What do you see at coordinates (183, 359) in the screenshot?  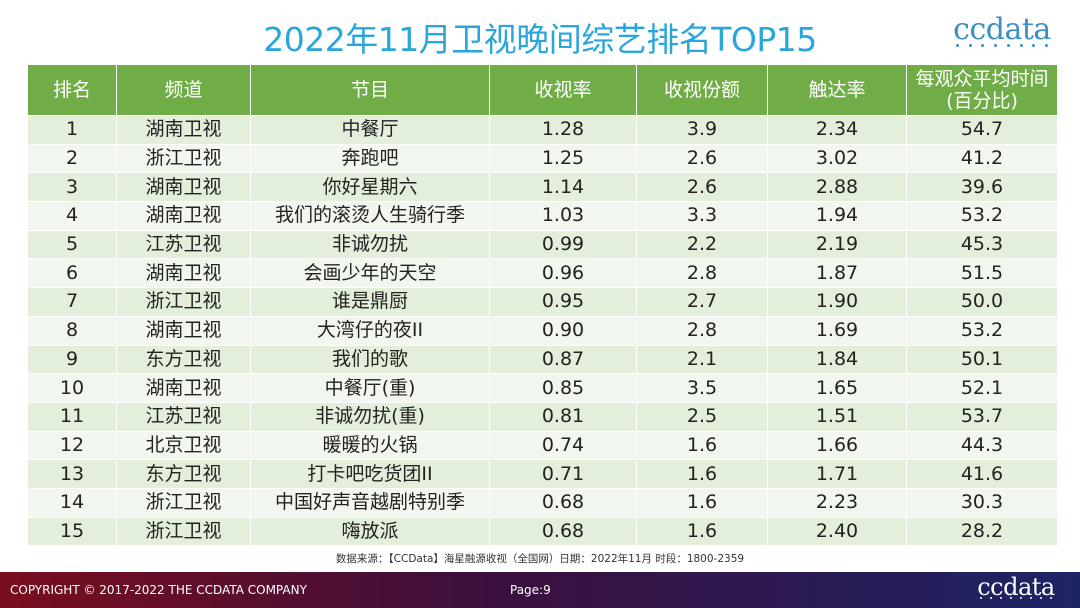 I see `cell-channel: 东方卫视` at bounding box center [183, 359].